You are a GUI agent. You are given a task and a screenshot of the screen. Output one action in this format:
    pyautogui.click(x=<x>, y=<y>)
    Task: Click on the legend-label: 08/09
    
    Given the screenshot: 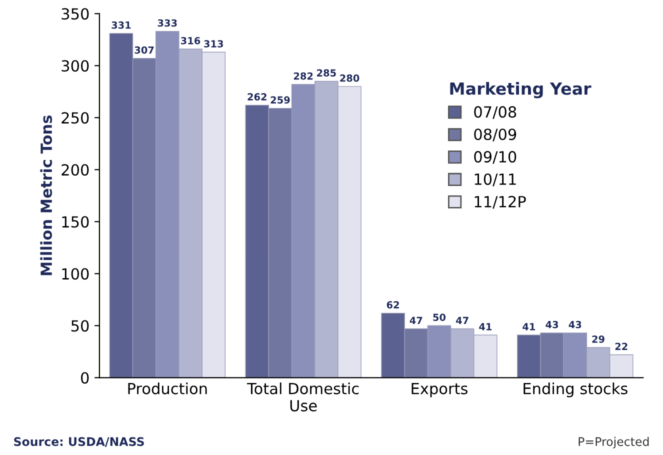 What is the action you would take?
    pyautogui.click(x=495, y=135)
    